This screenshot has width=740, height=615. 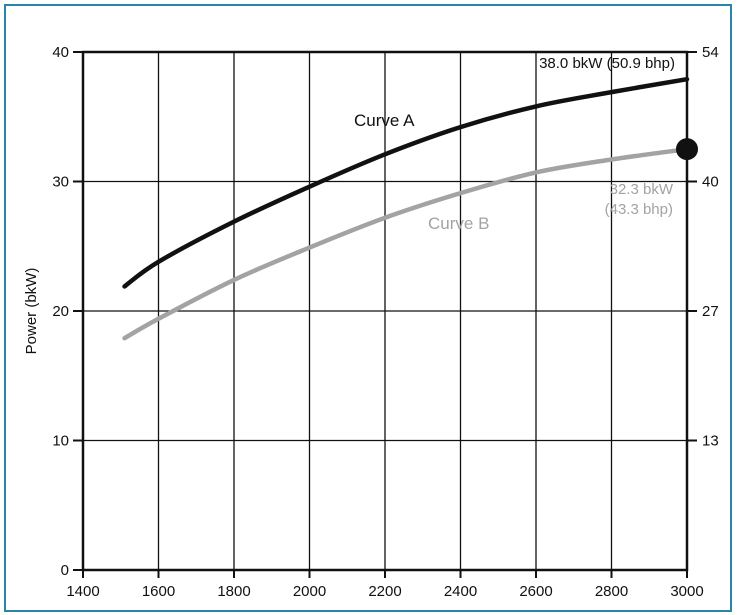 What do you see at coordinates (60, 182) in the screenshot?
I see `y-tick-label: 30` at bounding box center [60, 182].